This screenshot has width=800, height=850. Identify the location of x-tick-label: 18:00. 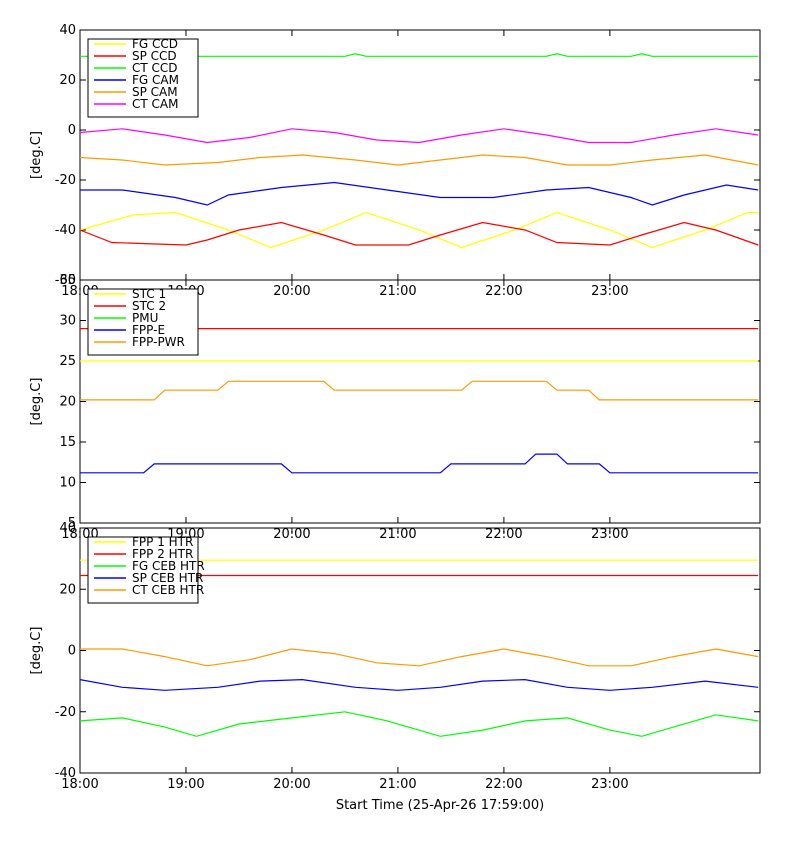
(79, 784).